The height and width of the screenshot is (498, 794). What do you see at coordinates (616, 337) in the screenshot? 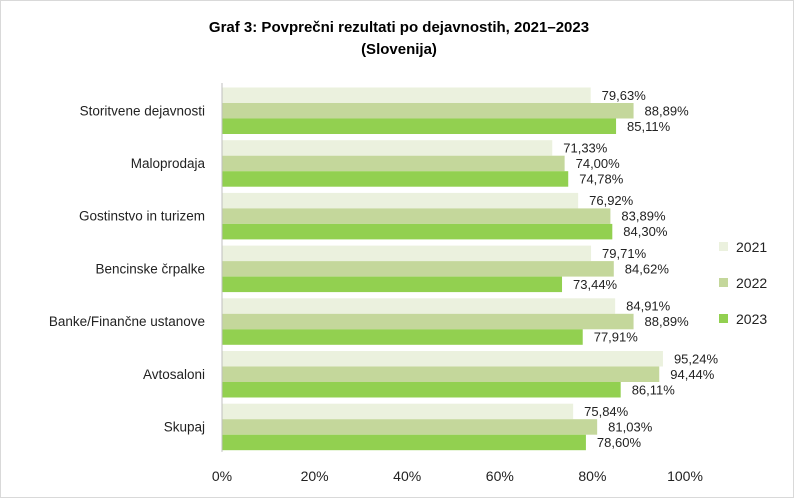
I see `data-label-2023-5: 77,91%` at bounding box center [616, 337].